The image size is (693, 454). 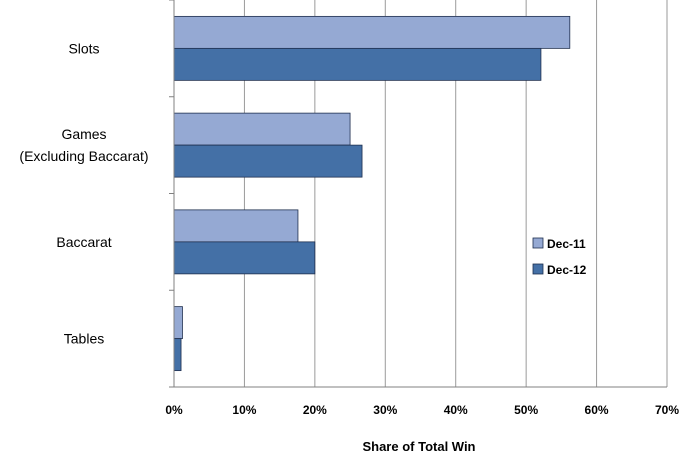 I want to click on x-tick-label: 50%, so click(x=526, y=410).